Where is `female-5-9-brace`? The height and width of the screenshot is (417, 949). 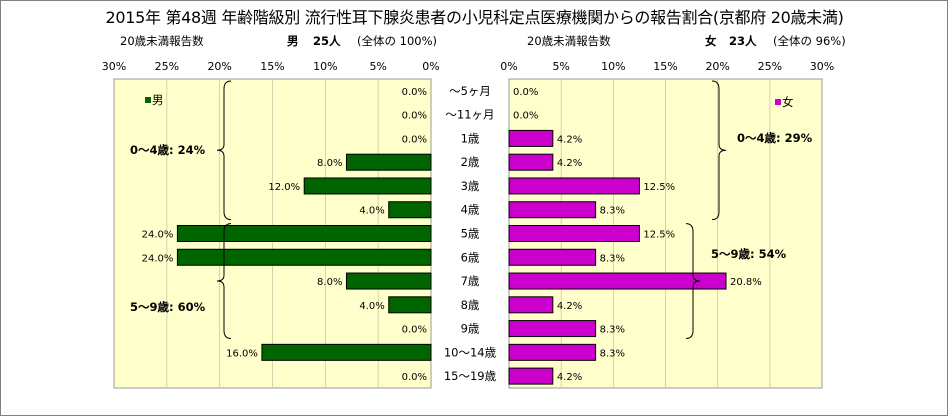 female-5-9-brace is located at coordinates (693, 281).